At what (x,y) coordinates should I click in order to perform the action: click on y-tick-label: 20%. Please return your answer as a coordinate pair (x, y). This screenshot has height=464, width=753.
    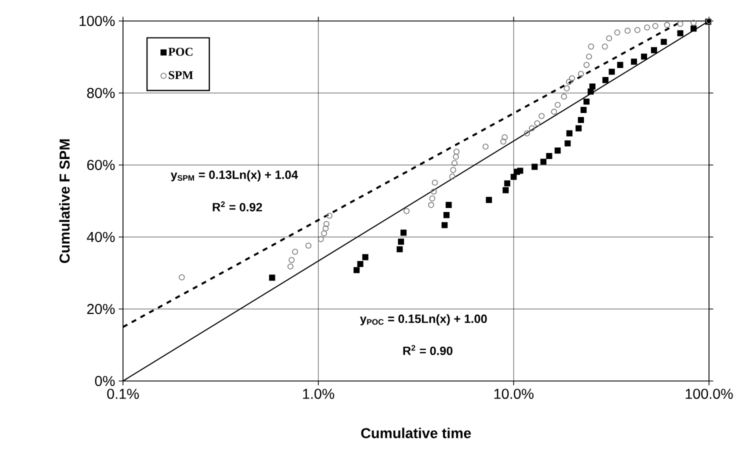
    Looking at the image, I should click on (101, 309).